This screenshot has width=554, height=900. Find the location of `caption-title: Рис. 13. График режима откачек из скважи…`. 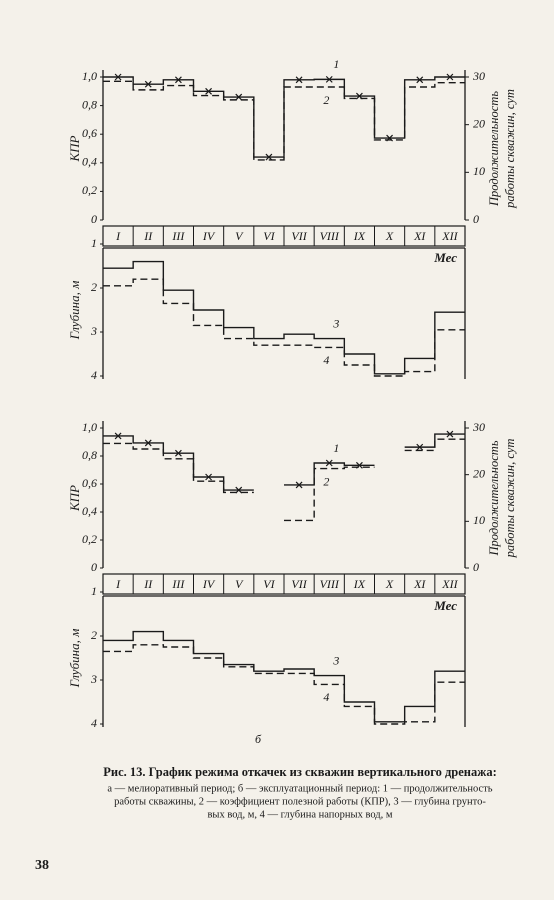

caption-title: Рис. 13. График режима откачек из скважи… is located at coordinates (299, 772).